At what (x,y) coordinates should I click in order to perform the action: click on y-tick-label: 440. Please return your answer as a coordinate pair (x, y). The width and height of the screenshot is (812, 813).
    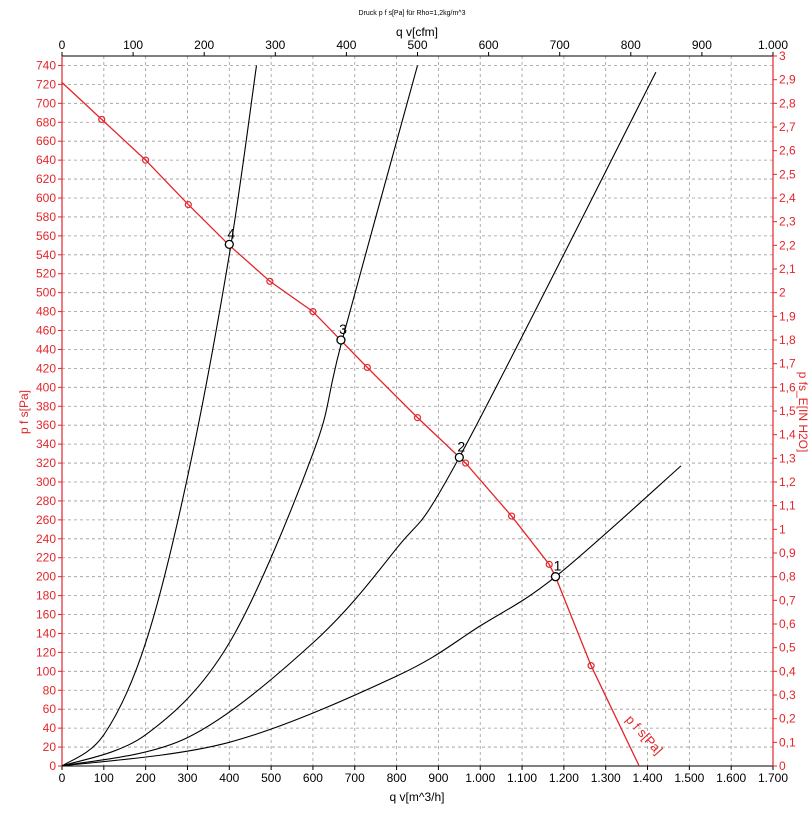
    Looking at the image, I should click on (46, 349).